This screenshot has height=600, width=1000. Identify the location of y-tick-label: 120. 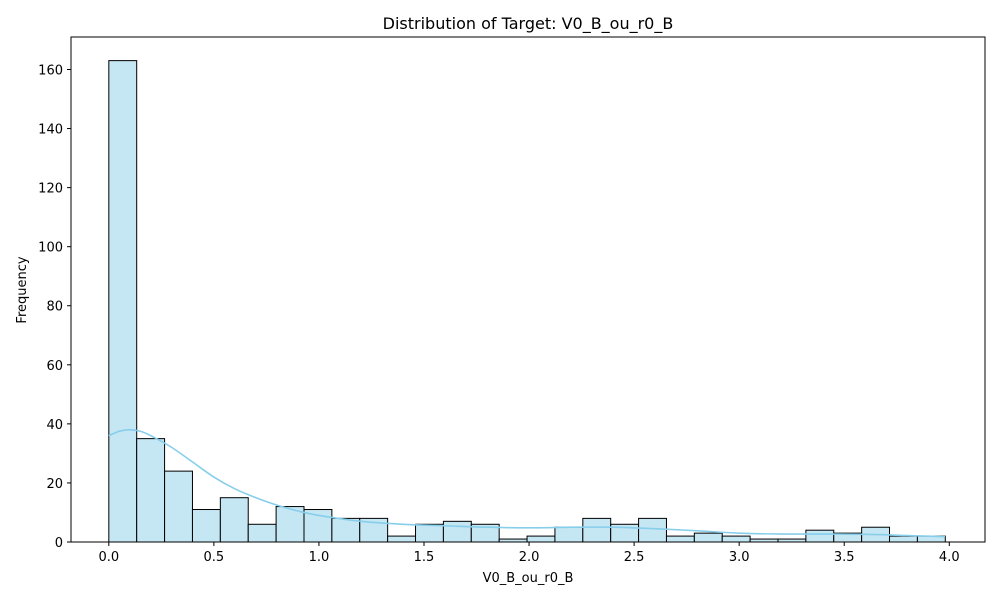
(50, 189).